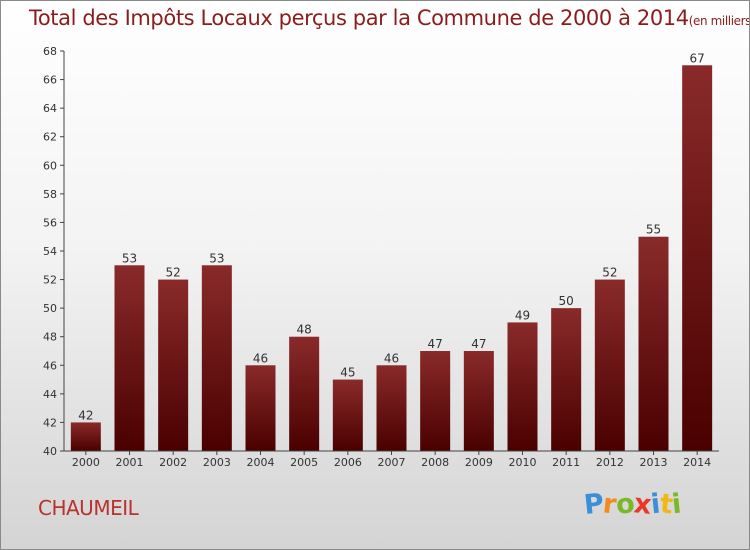  Describe the element at coordinates (522, 386) in the screenshot. I see `bar-2010` at that location.